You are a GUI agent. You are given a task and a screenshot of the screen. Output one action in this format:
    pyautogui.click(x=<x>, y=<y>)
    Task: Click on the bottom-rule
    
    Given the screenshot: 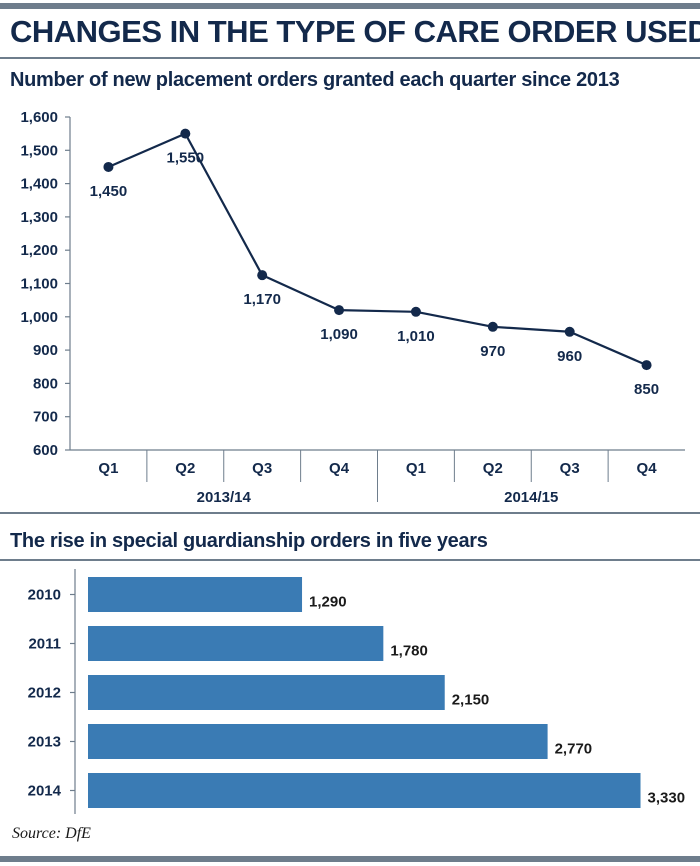 What is the action you would take?
    pyautogui.click(x=350, y=859)
    